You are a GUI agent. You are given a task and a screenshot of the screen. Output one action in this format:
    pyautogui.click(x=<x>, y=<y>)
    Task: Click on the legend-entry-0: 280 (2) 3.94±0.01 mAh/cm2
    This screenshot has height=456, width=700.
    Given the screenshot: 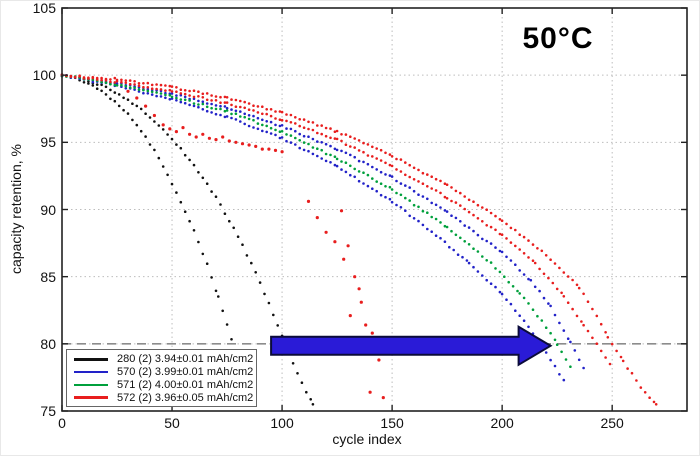 What is the action you would take?
    pyautogui.click(x=164, y=359)
    